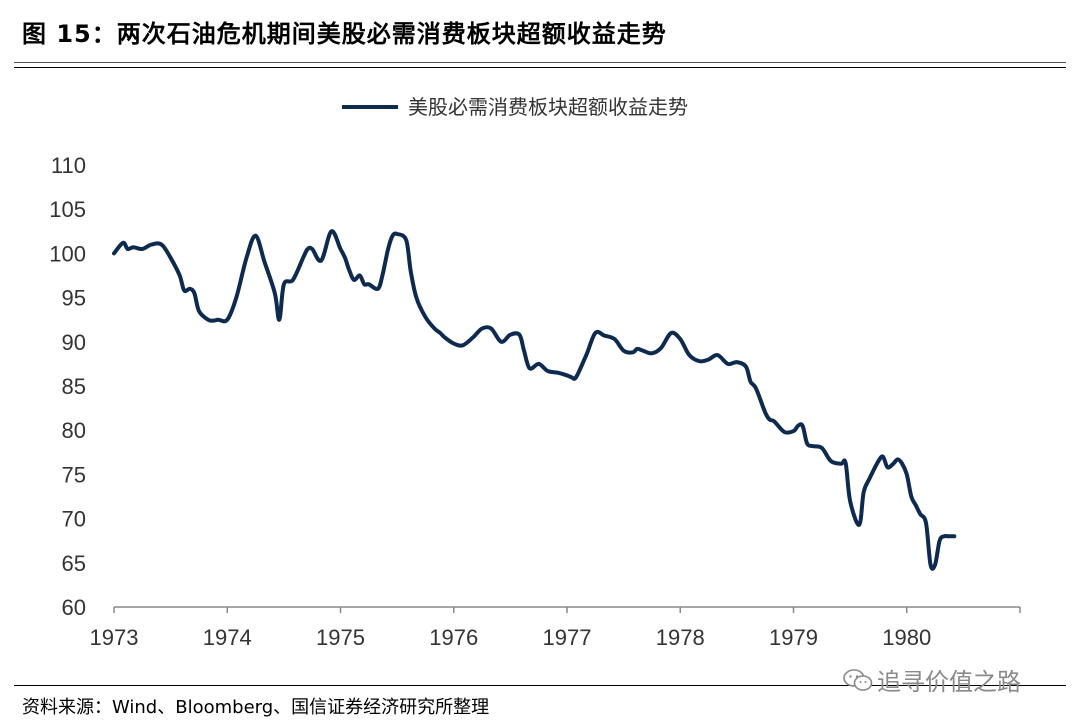  Describe the element at coordinates (680, 637) in the screenshot. I see `x-tick-label: 1978` at that location.